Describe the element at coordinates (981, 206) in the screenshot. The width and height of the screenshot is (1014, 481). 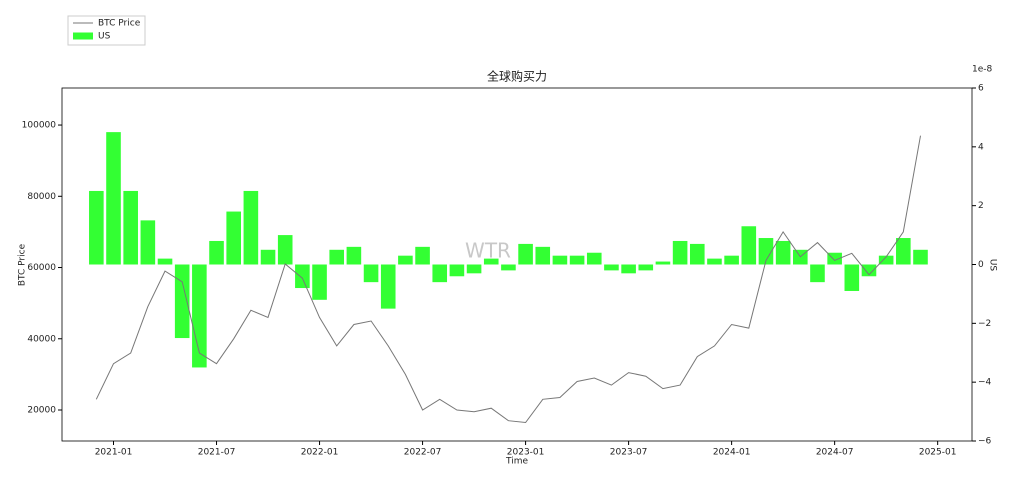
I see `y2-tick-label: 2` at that location.